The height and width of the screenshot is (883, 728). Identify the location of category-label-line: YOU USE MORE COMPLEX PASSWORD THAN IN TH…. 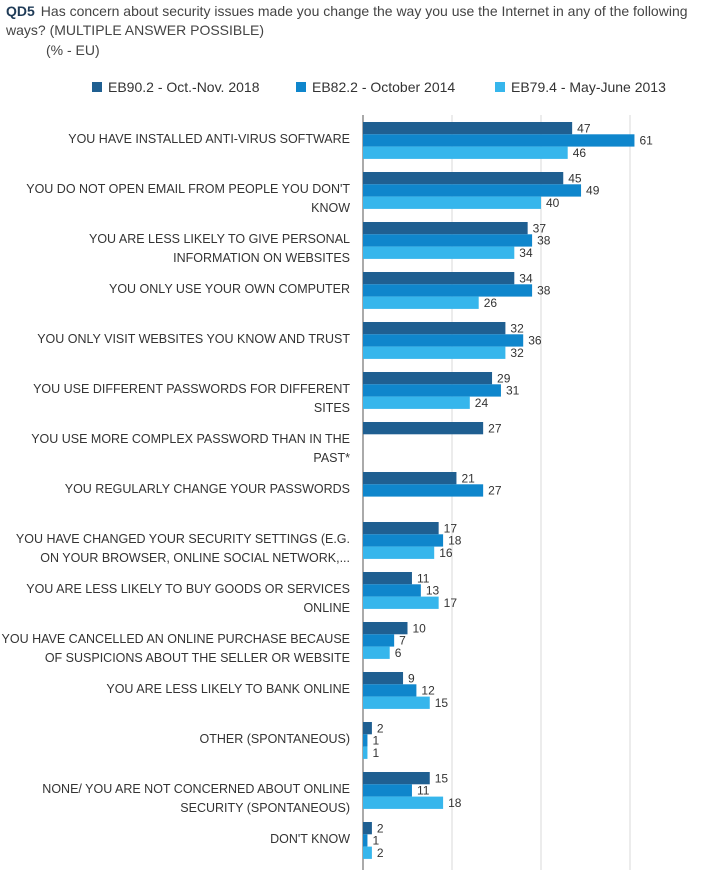
(190, 439).